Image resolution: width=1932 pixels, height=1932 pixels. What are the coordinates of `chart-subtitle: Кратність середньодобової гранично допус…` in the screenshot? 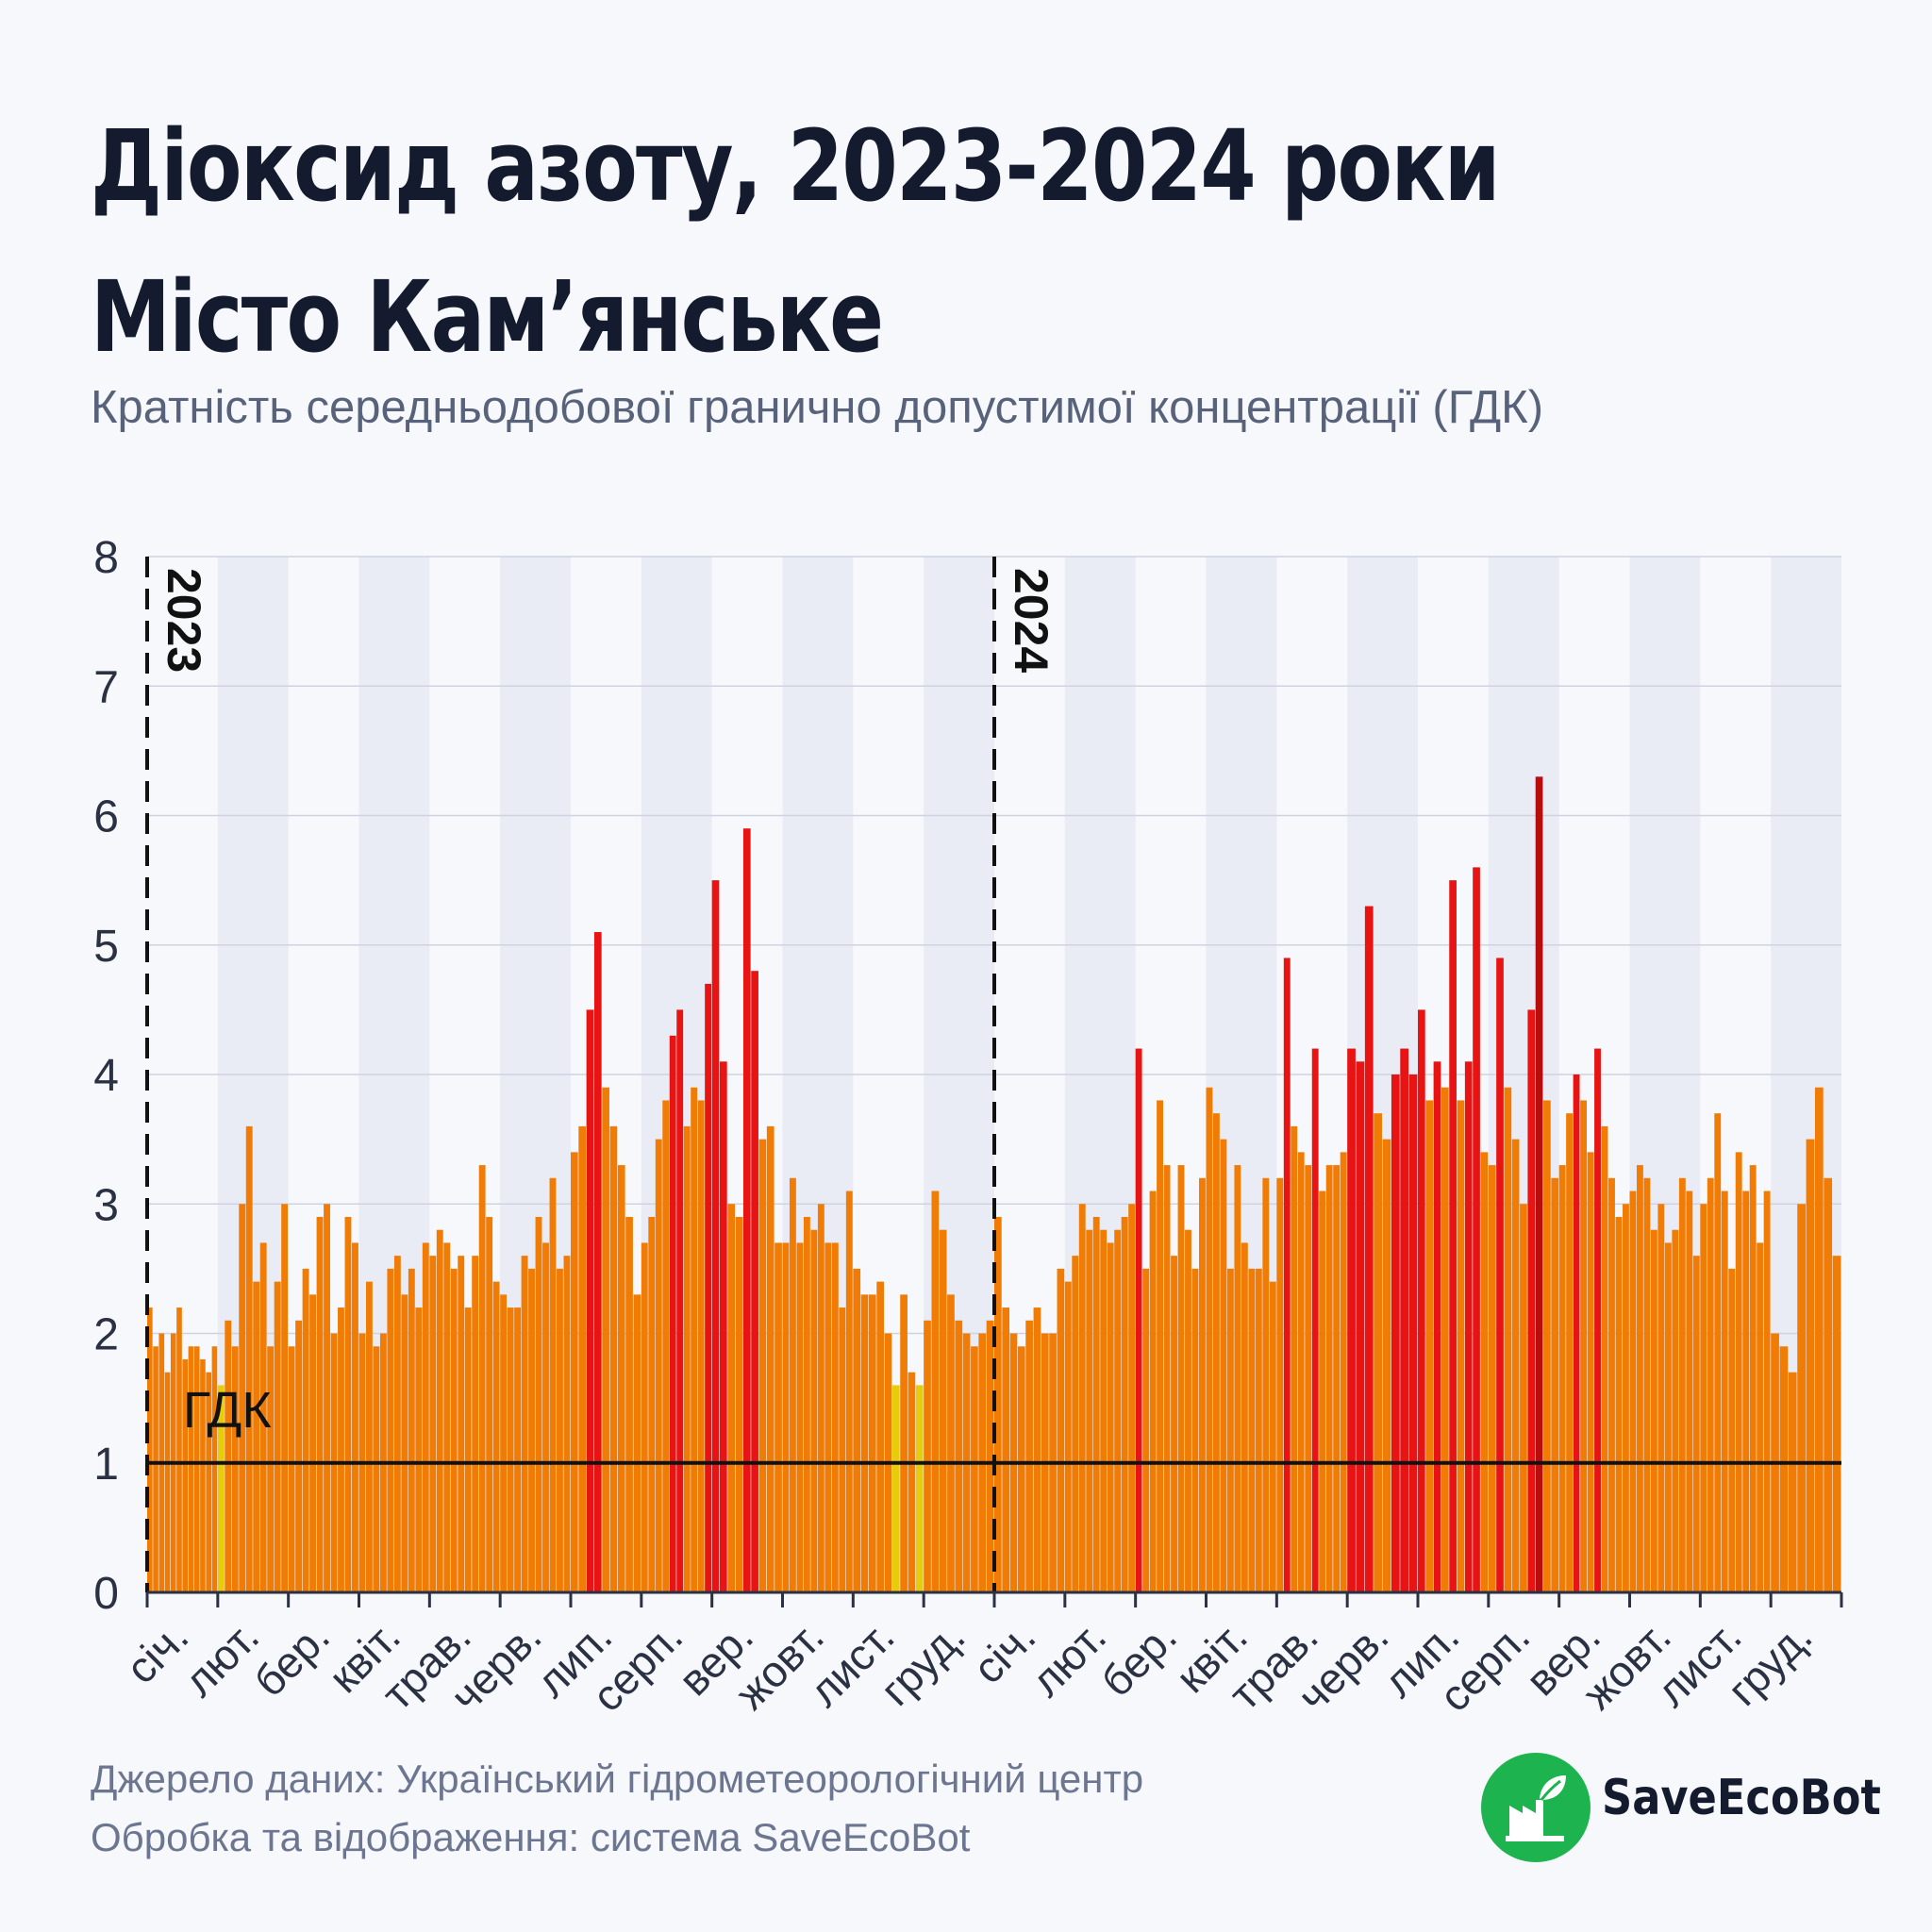 It's located at (817, 407).